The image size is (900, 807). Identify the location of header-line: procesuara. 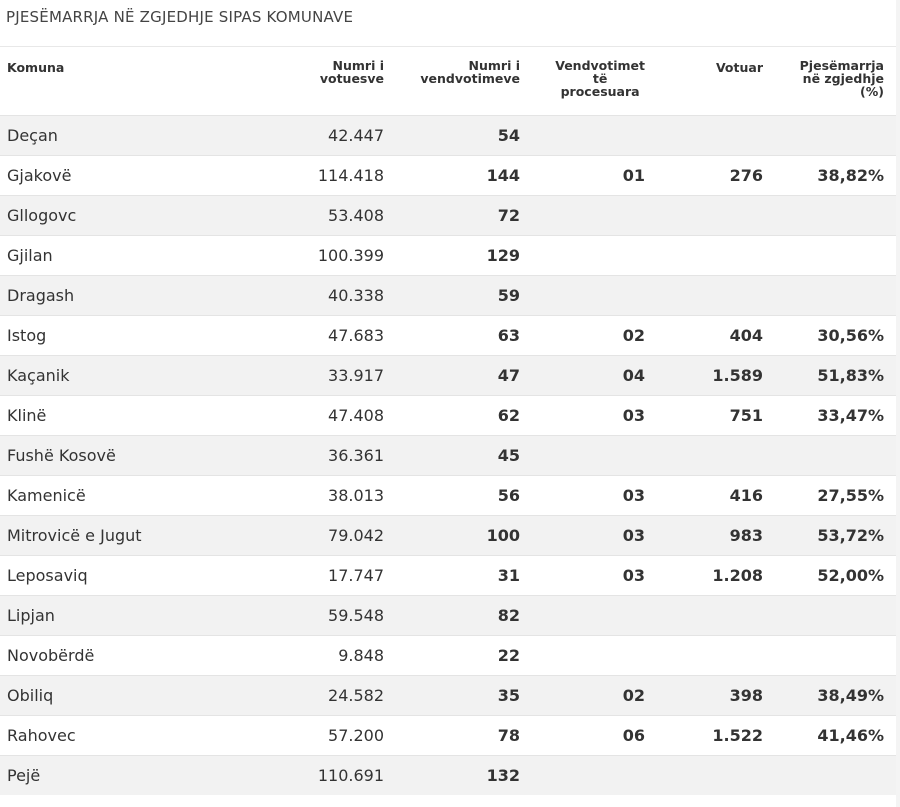
(600, 91).